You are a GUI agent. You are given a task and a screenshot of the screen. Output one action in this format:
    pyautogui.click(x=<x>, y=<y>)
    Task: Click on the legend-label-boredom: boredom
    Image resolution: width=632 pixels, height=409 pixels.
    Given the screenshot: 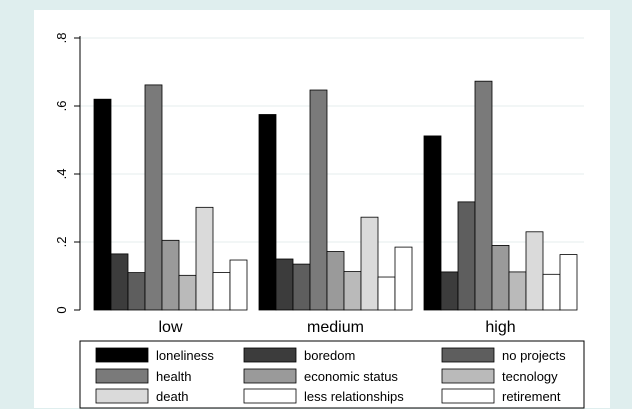 What is the action you would take?
    pyautogui.click(x=329, y=355)
    